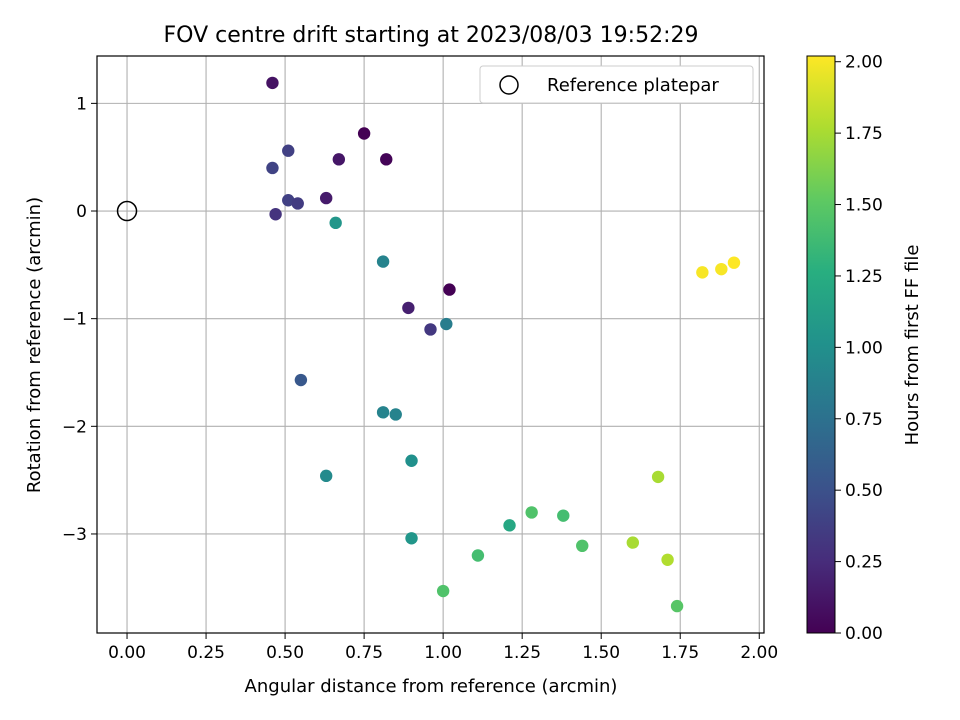 The image size is (960, 720). I want to click on colorbar-label: Hours from first FF file, so click(912, 345).